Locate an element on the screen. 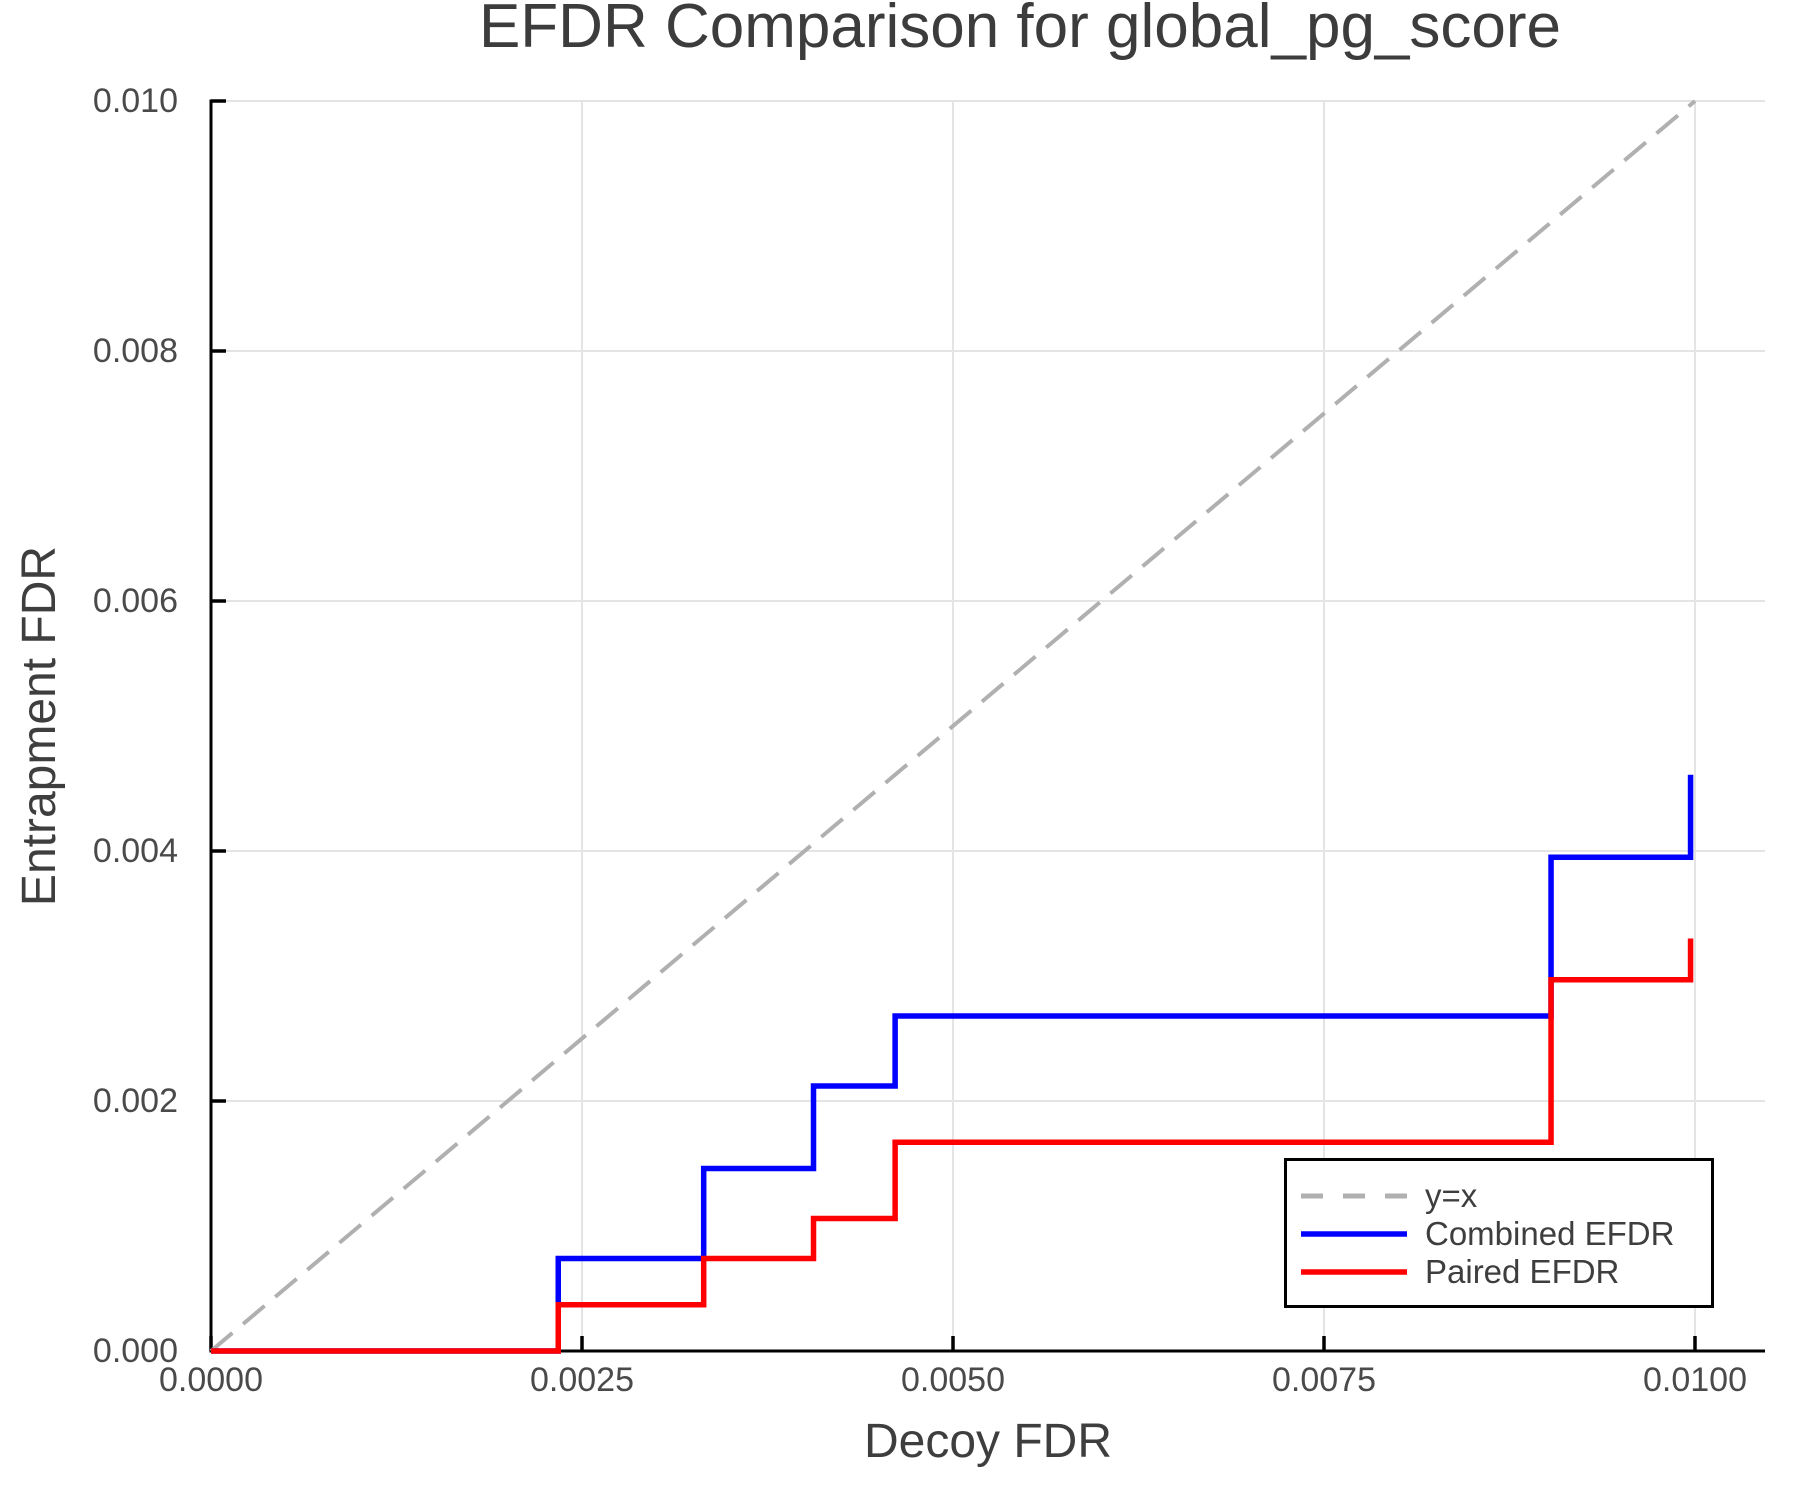 Image resolution: width=1800 pixels, height=1500 pixels. x-tick-label: 0.0100 is located at coordinates (1695, 1380).